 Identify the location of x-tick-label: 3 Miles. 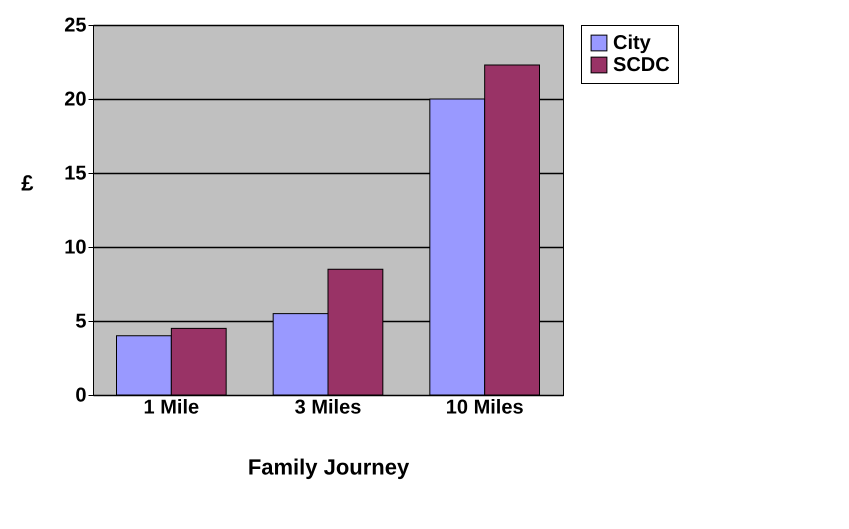
(328, 407).